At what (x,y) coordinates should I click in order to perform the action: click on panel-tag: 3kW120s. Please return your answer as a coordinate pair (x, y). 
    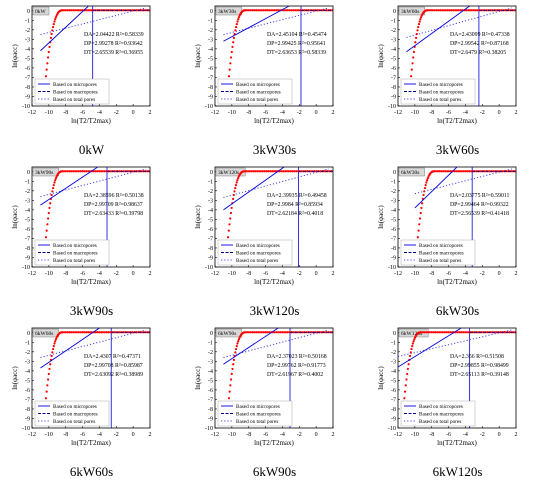
    Looking at the image, I should click on (228, 173).